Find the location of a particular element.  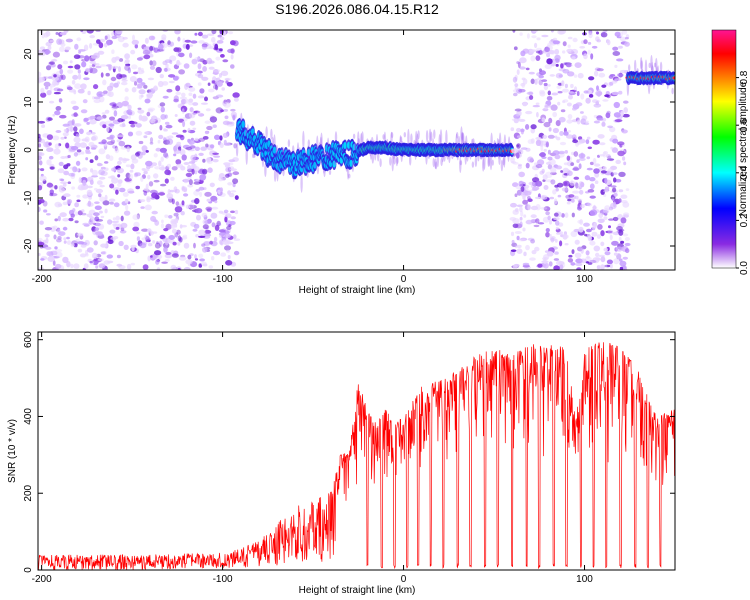

y-tick-label: 200 is located at coordinates (28, 492).